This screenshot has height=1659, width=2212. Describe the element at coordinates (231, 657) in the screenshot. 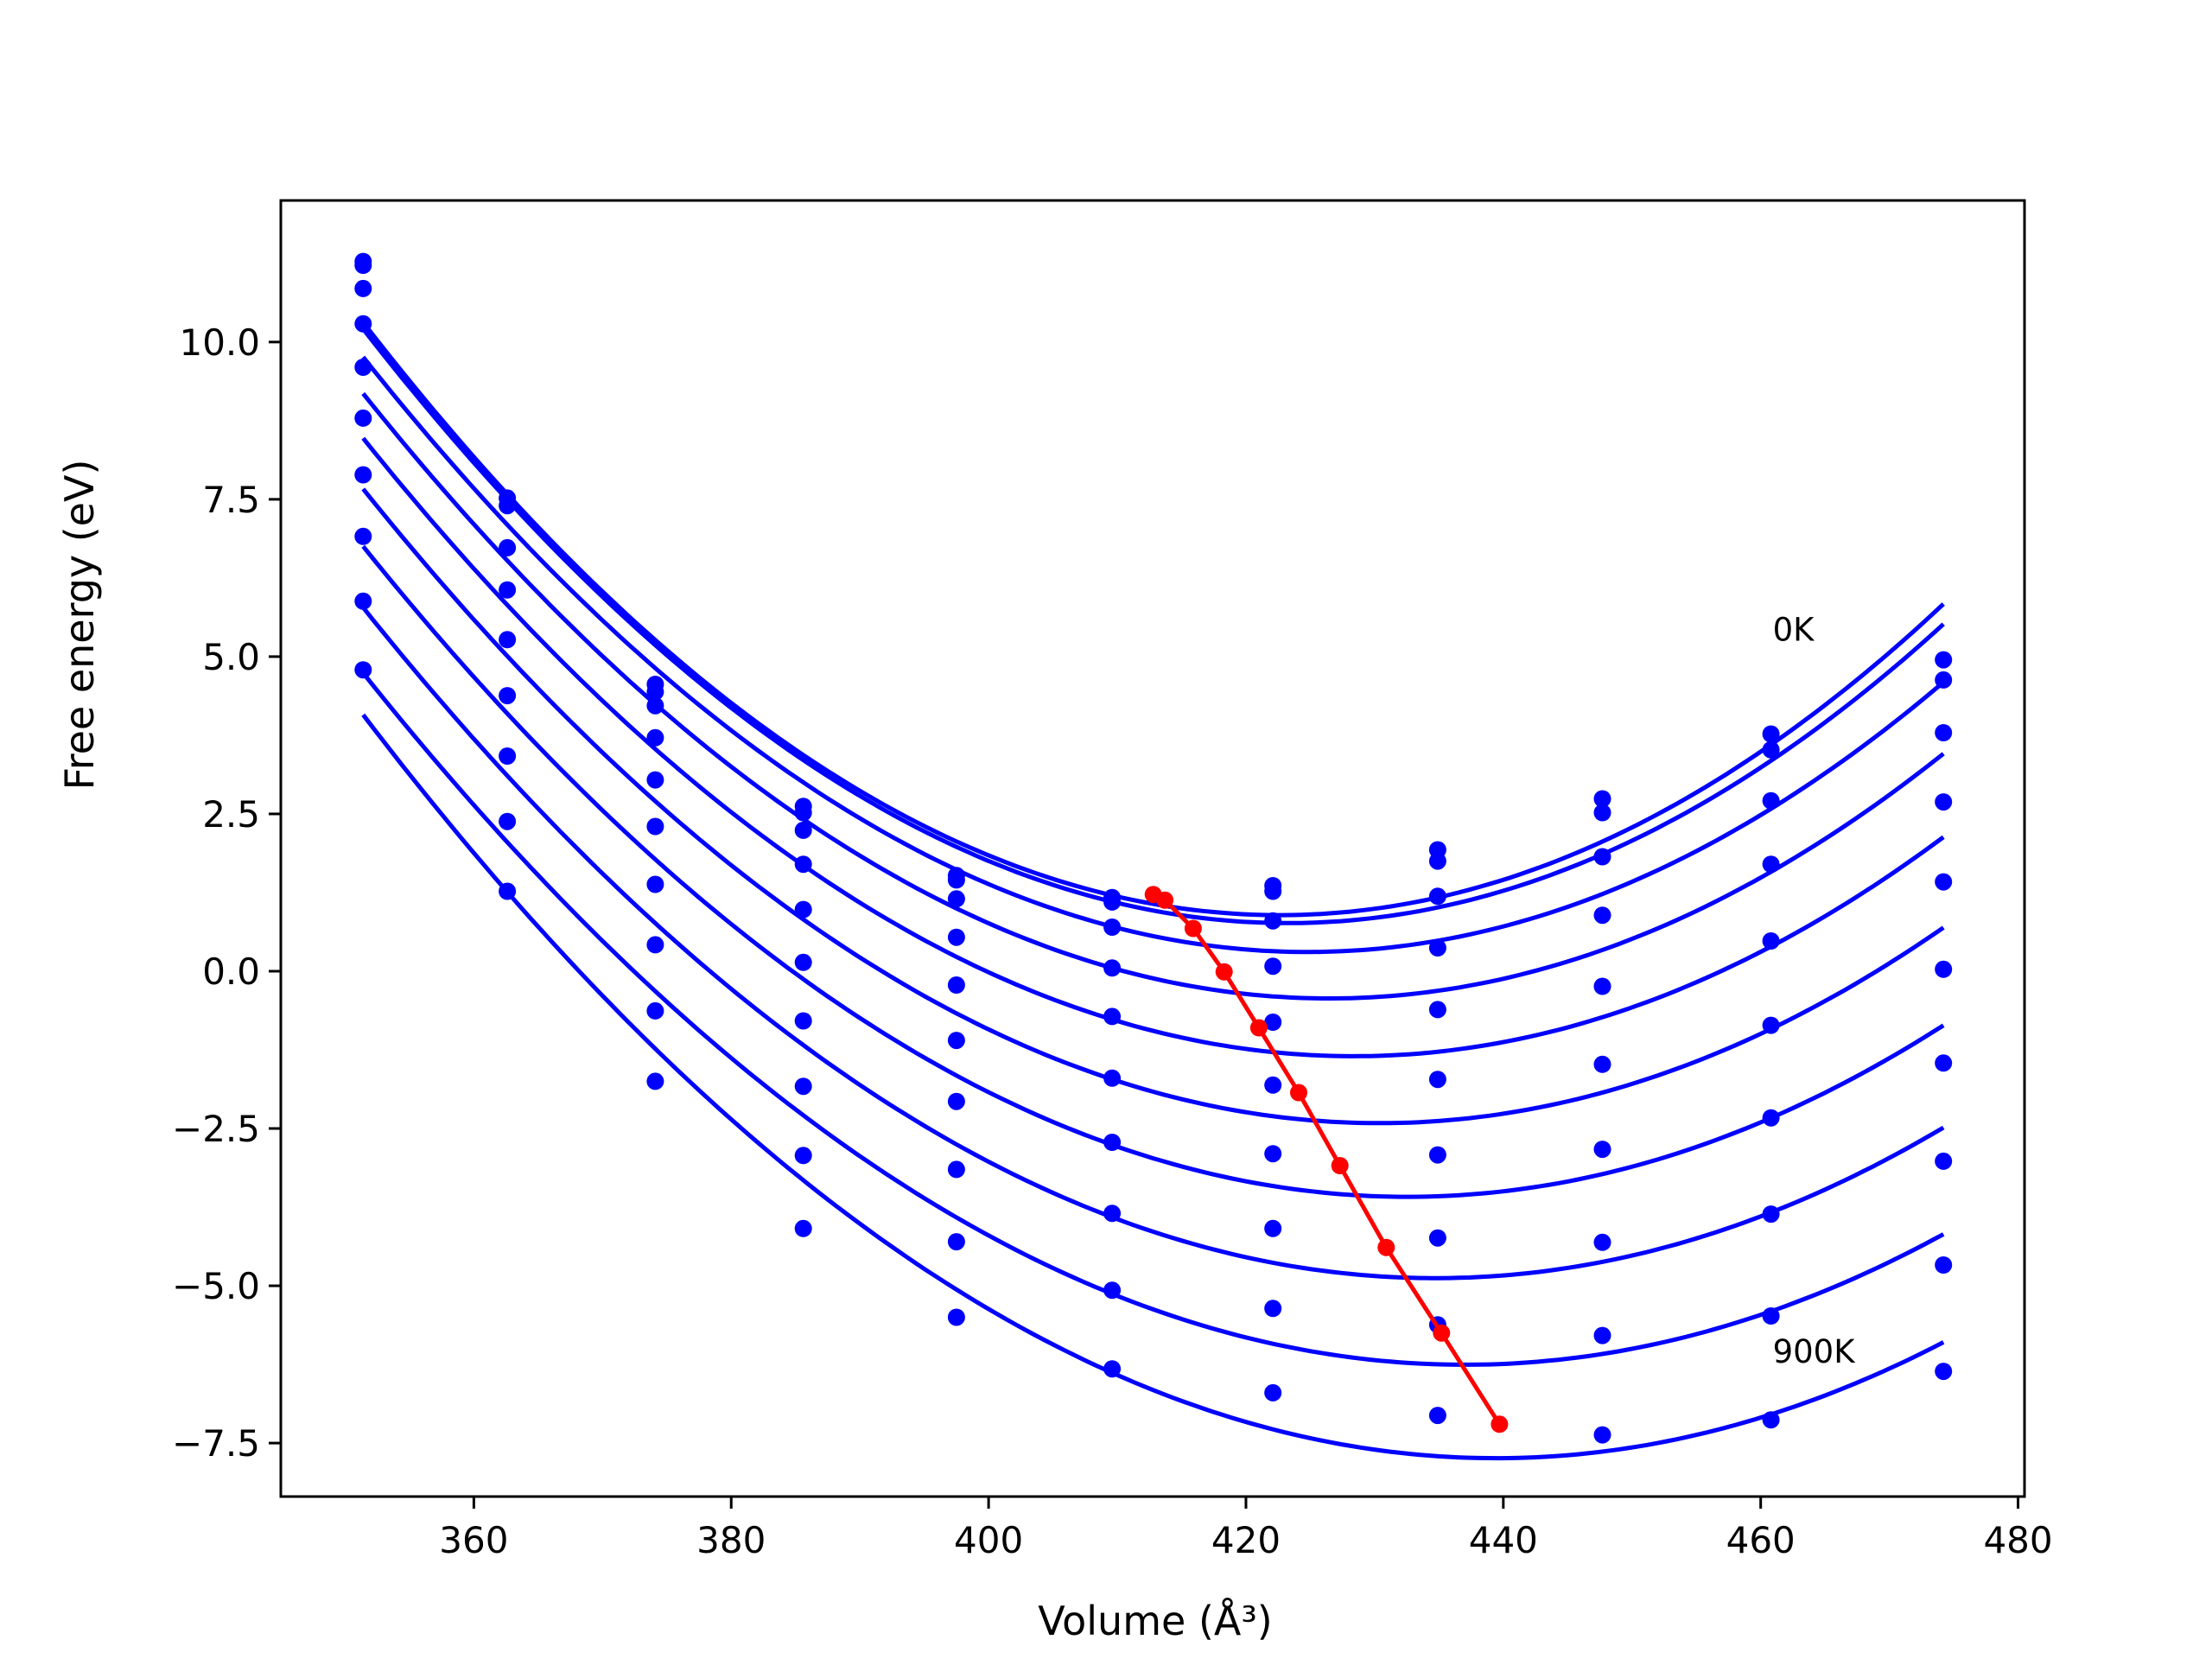

I see `y-tick-label: 5.0` at that location.